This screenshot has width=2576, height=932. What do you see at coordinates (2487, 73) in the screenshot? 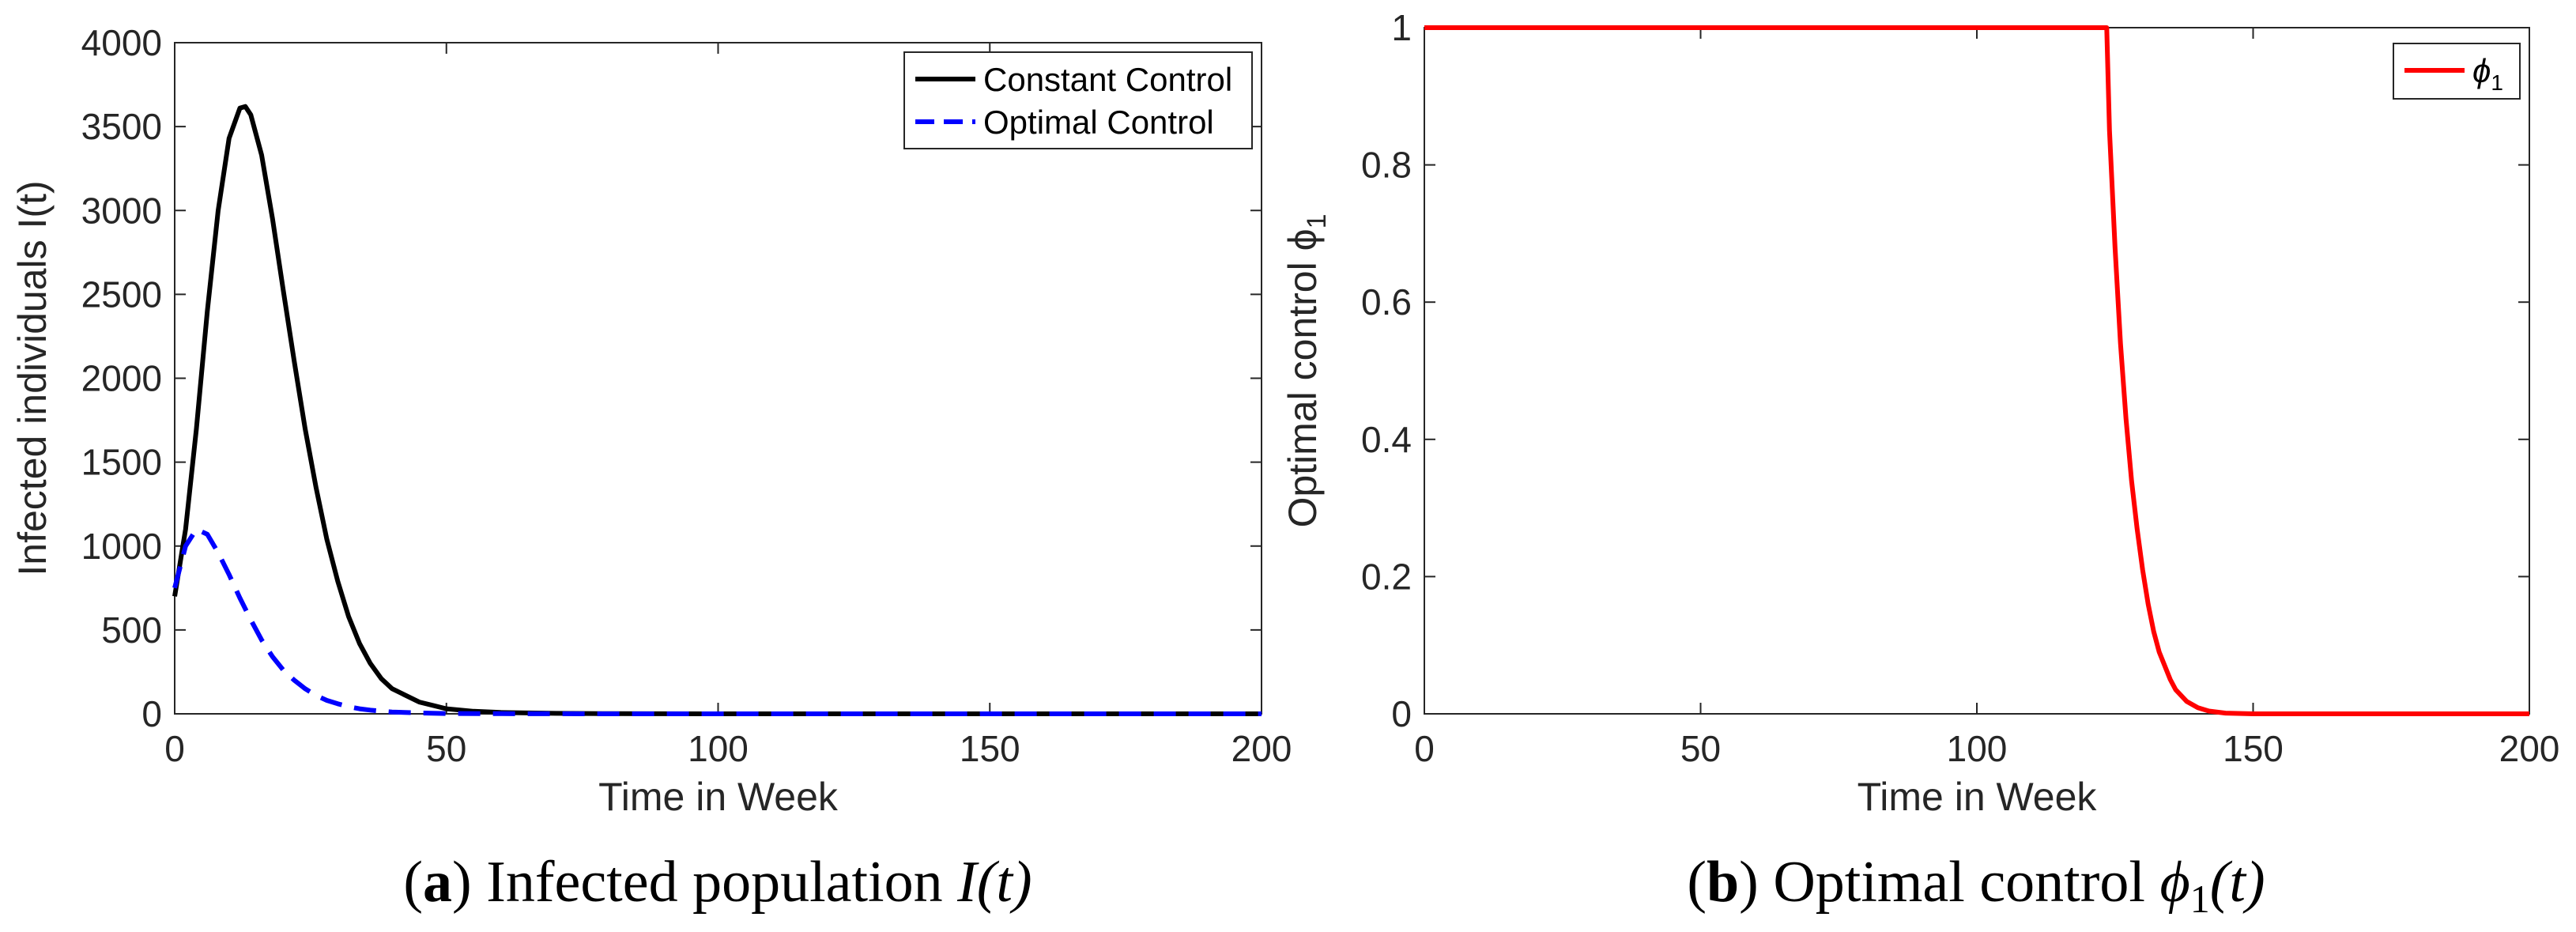
I see `legend-entry: ϕ1` at bounding box center [2487, 73].